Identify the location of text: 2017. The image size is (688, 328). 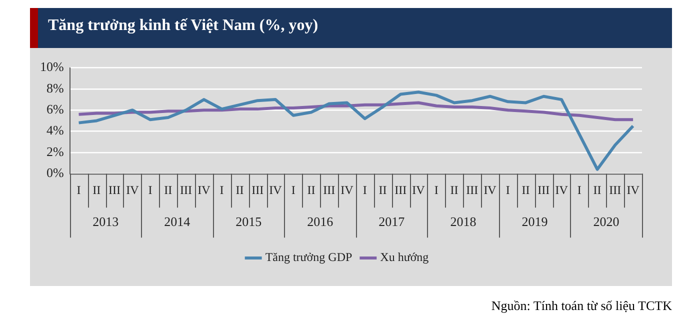
(392, 222).